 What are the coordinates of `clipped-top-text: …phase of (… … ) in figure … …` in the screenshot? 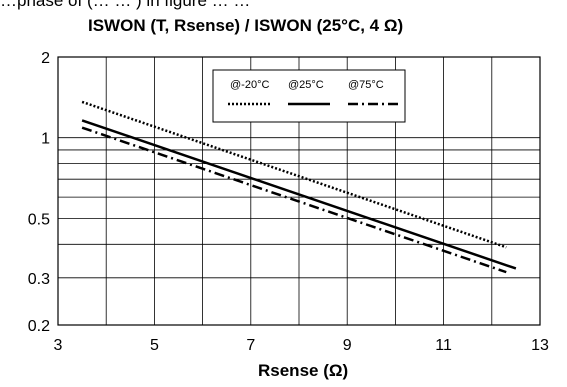 It's located at (125, 5).